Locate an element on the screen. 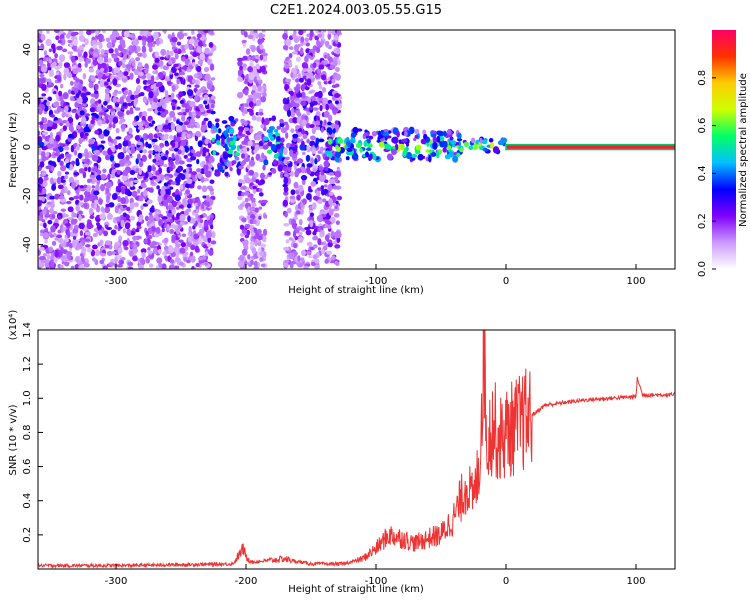  snr-x-label: Height of straight line (km) is located at coordinates (356, 589).